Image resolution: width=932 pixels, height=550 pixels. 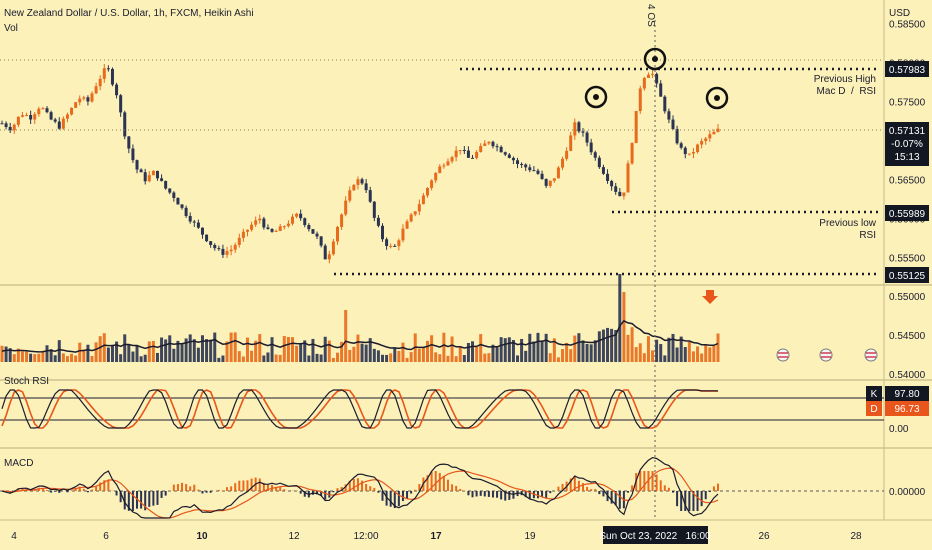 I want to click on circle-dot-marker, so click(x=596, y=97).